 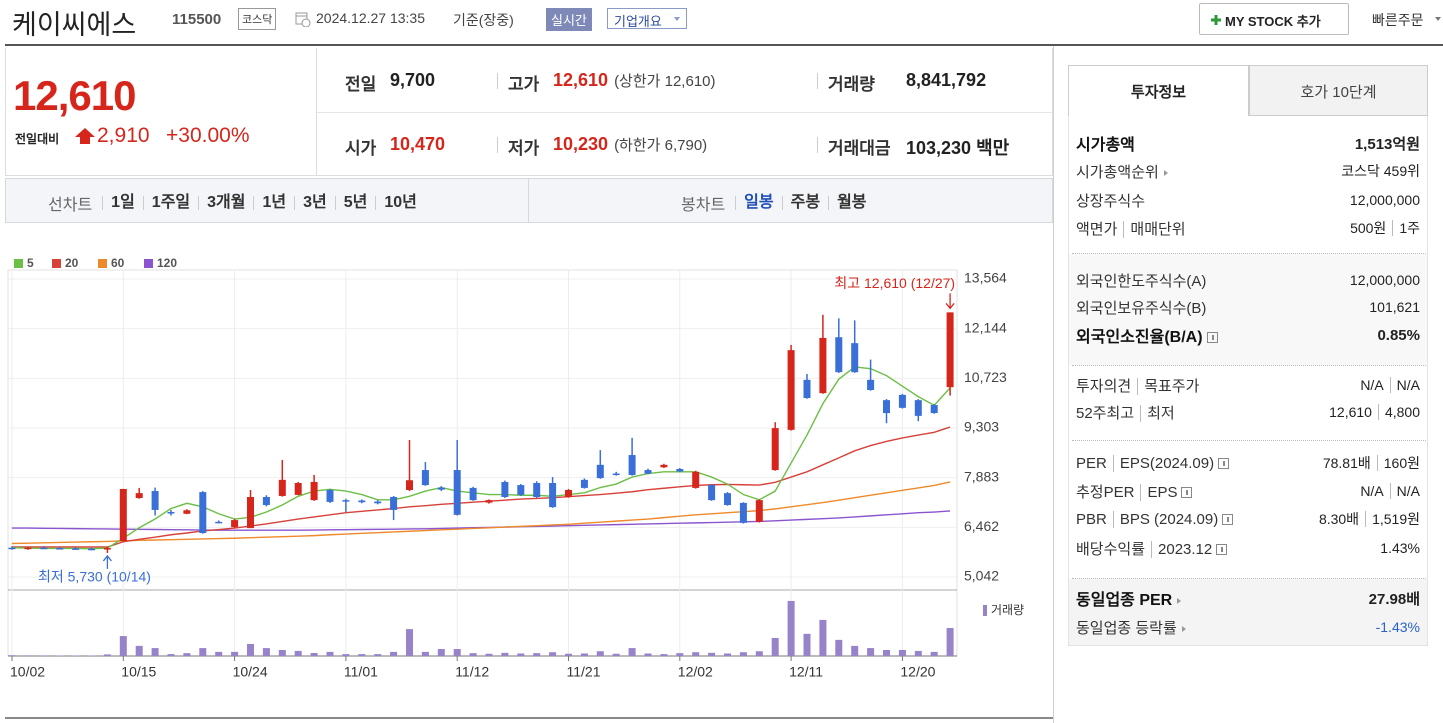 I want to click on info-label: 52주최고 최저, so click(x=1125, y=412).